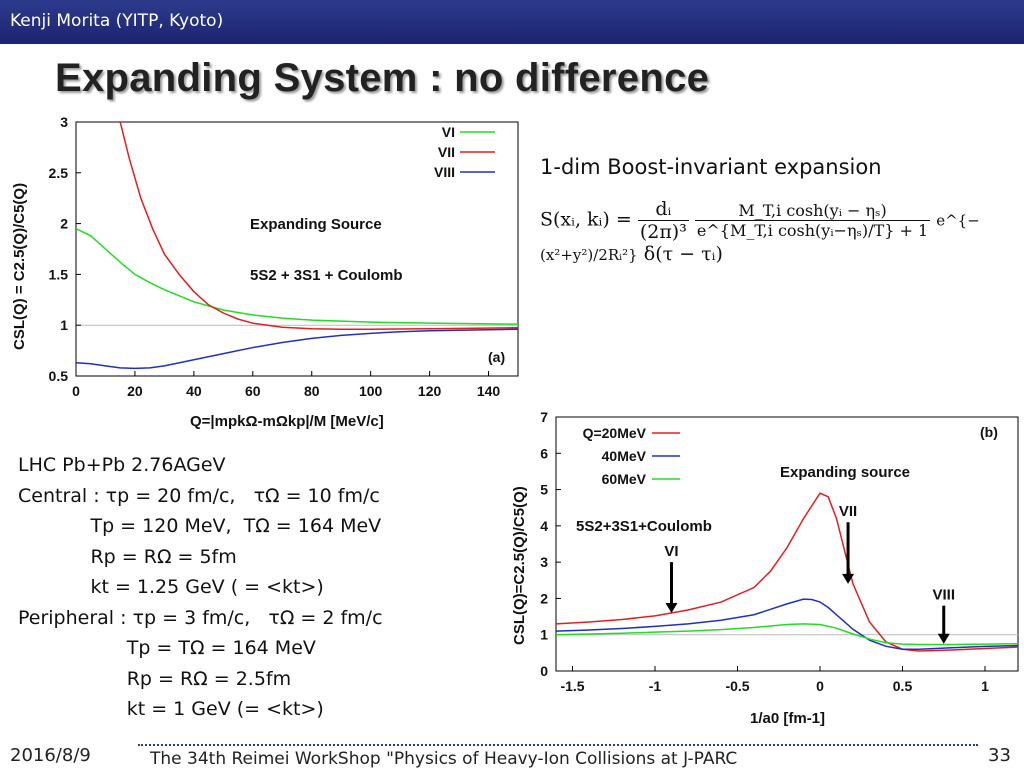 This screenshot has height=769, width=1024. Describe the element at coordinates (382, 78) in the screenshot. I see `slide-title: Expanding System : no difference` at that location.